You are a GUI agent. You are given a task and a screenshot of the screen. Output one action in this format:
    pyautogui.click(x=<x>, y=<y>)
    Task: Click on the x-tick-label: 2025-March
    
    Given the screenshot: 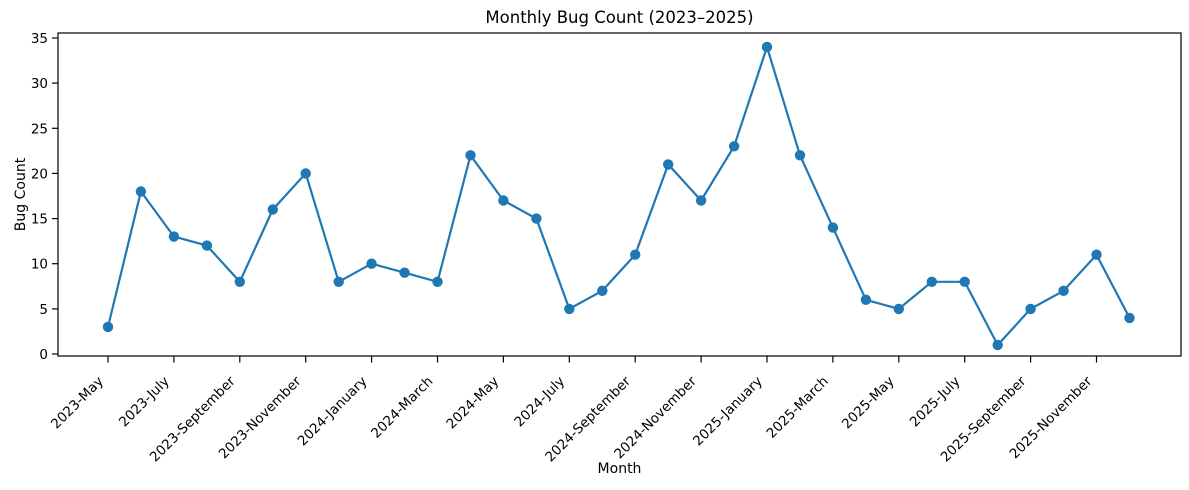 What is the action you would take?
    pyautogui.click(x=798, y=408)
    